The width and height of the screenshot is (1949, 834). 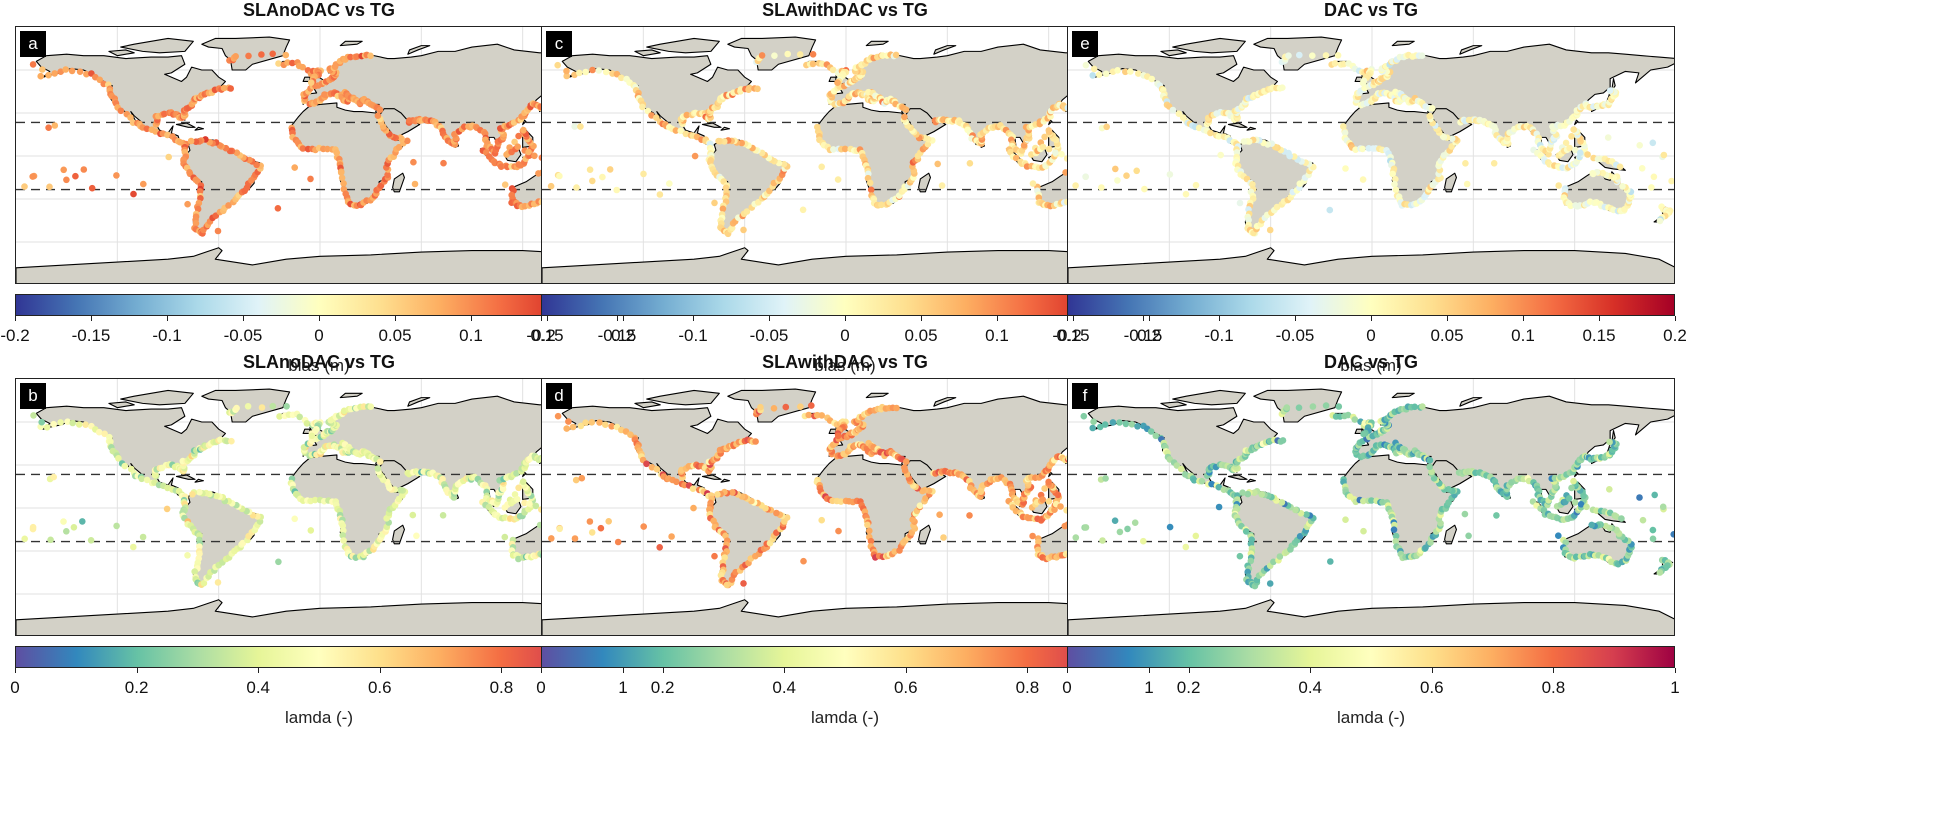 I want to click on colorbar-tick-label: 1, so click(x=623, y=687).